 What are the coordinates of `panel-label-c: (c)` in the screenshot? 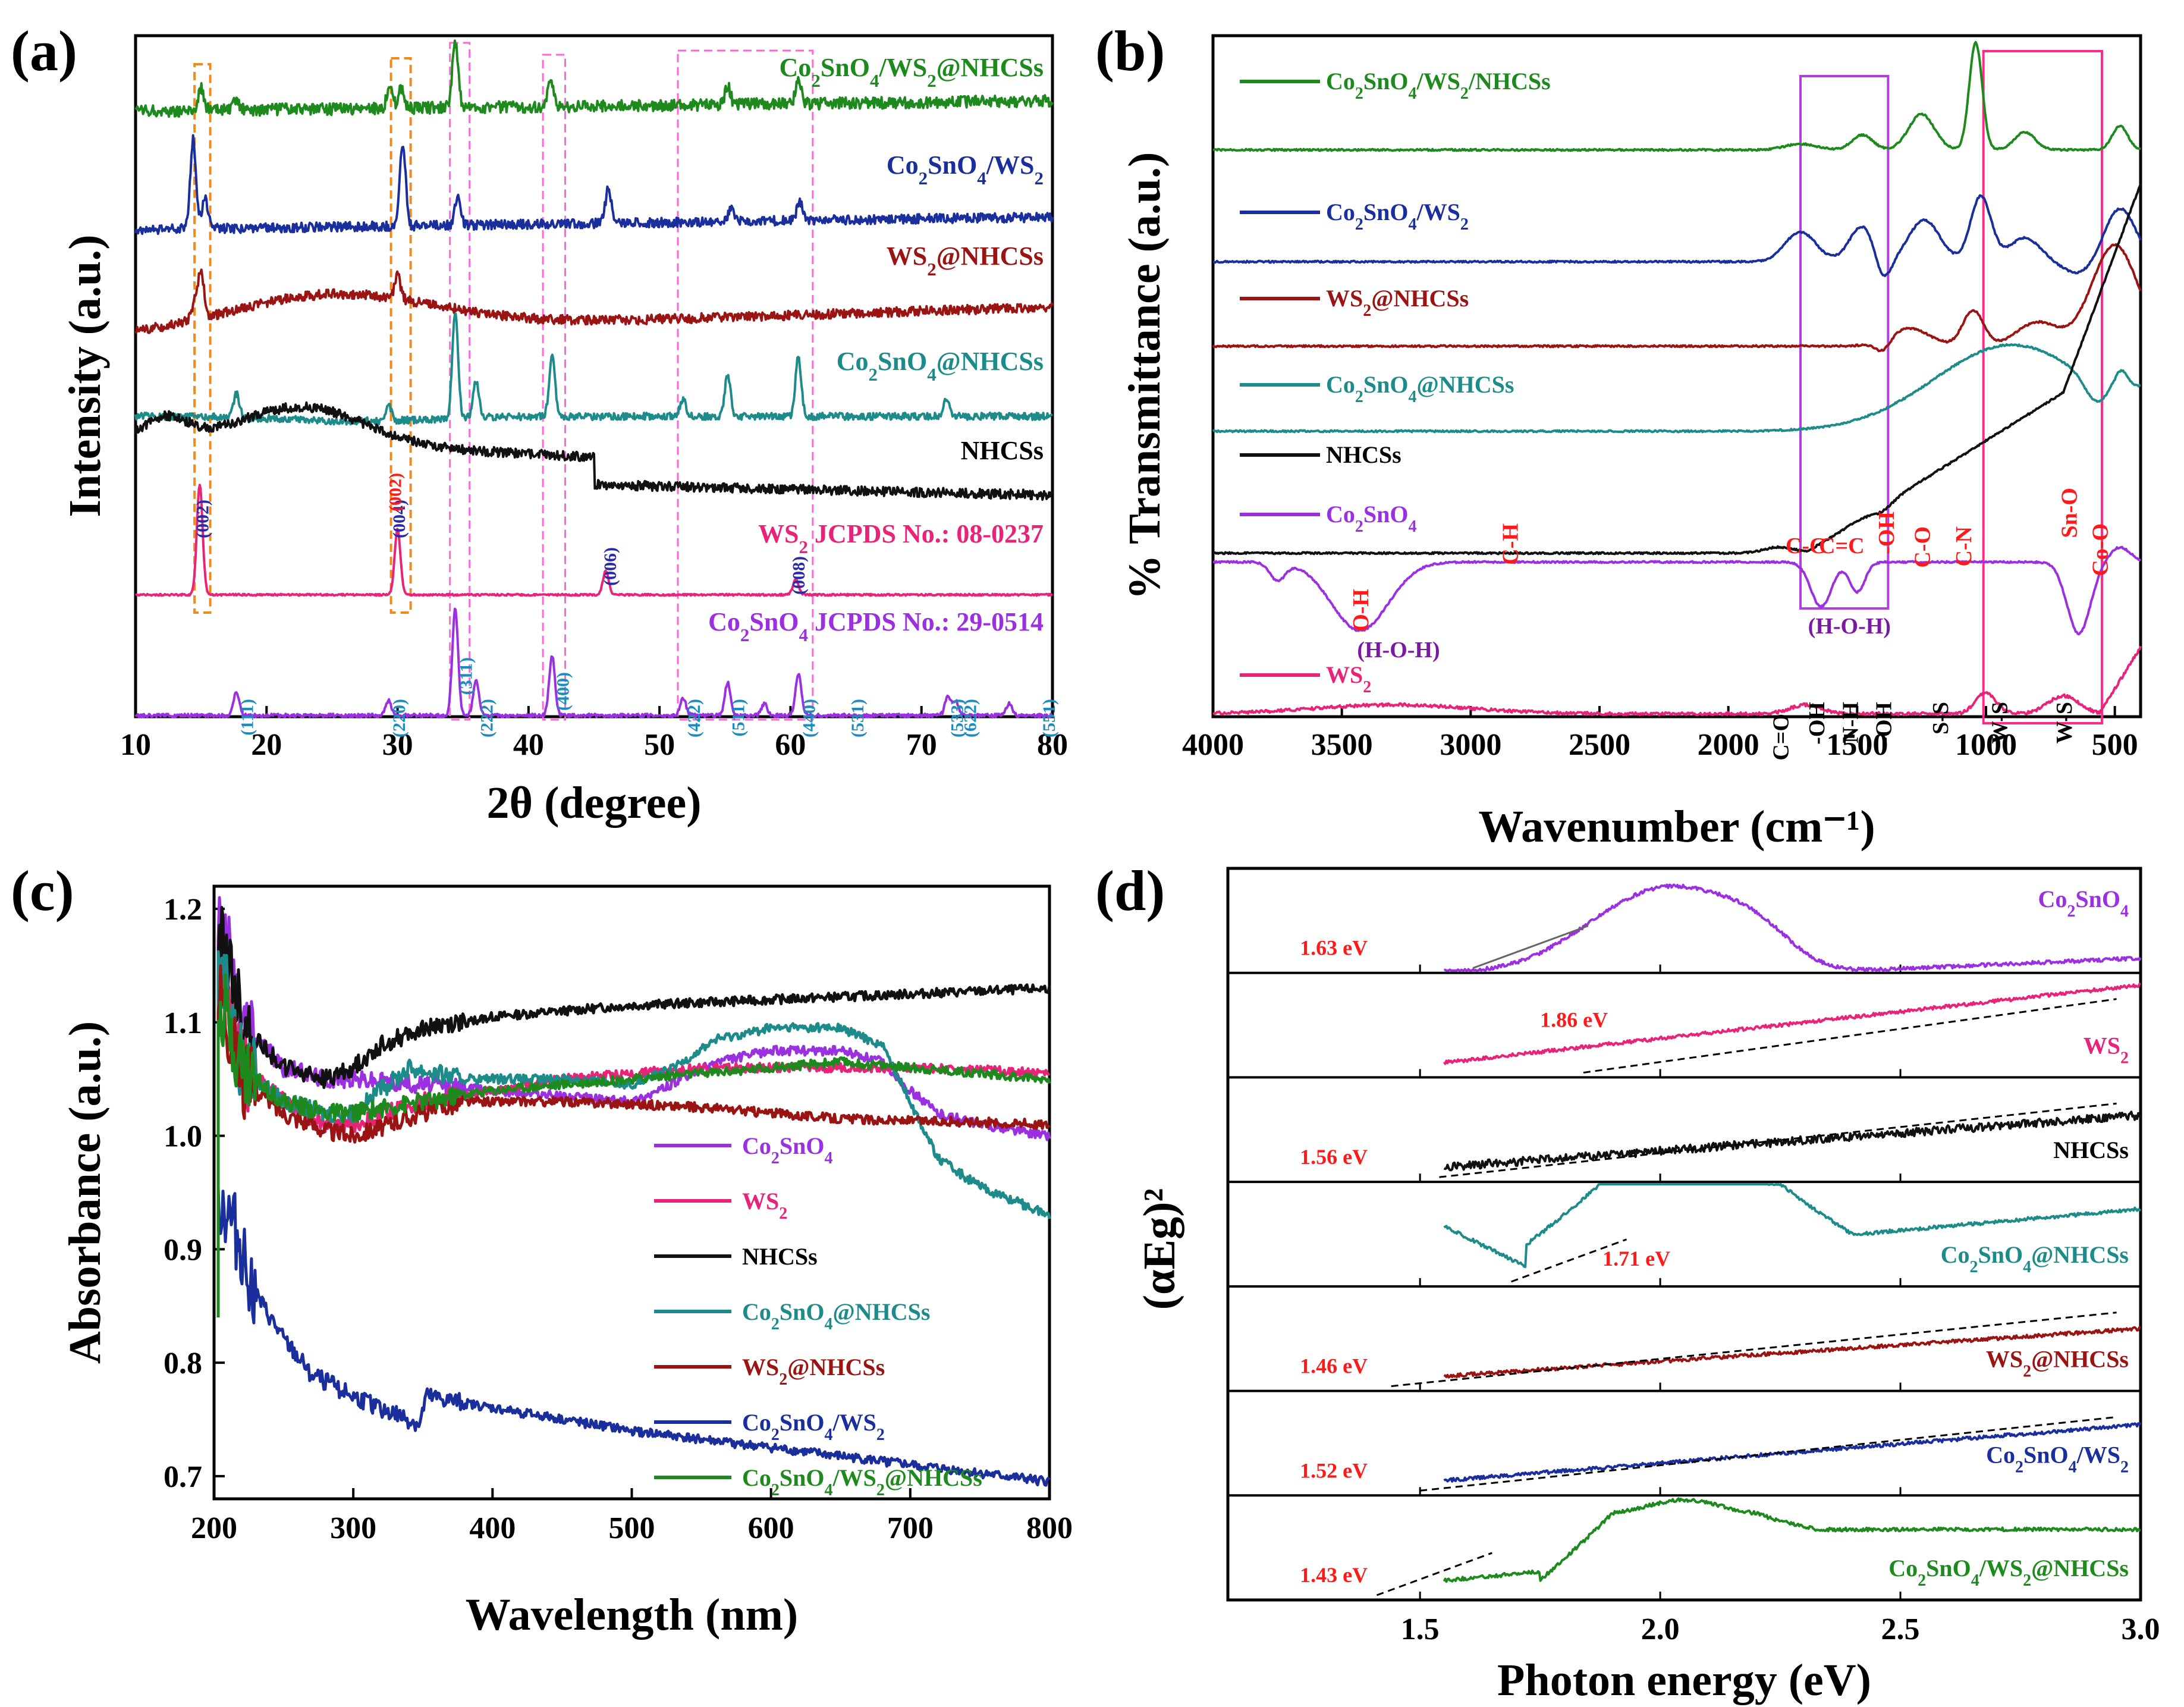 It's located at (42, 890).